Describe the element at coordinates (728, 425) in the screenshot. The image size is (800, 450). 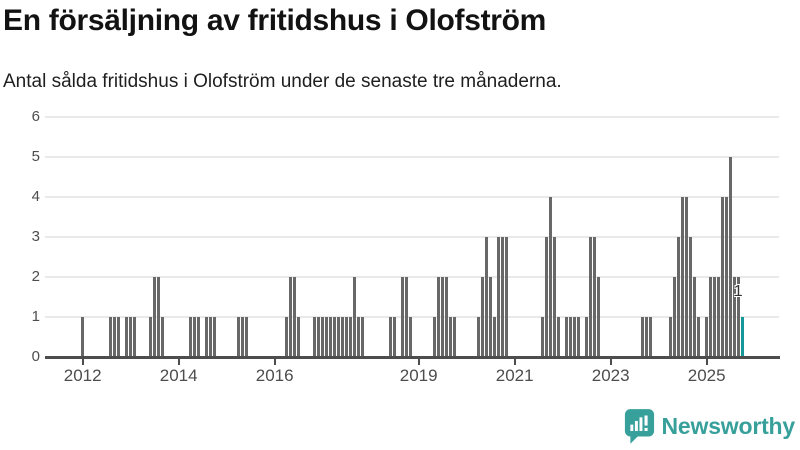
I see `newsworthy-wordmark: Newsworthy` at that location.